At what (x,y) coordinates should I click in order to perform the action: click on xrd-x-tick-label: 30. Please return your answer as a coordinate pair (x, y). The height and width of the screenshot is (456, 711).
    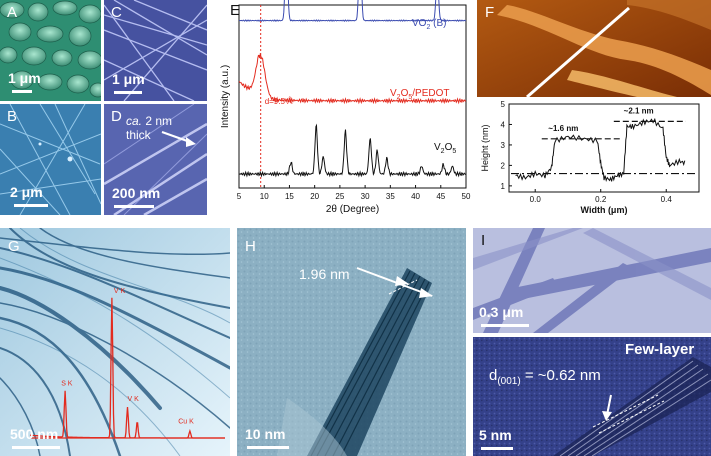
    Looking at the image, I should click on (365, 196).